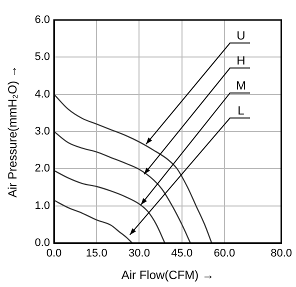 The image size is (296, 287). I want to click on x-tick-label: 60.0, so click(225, 254).